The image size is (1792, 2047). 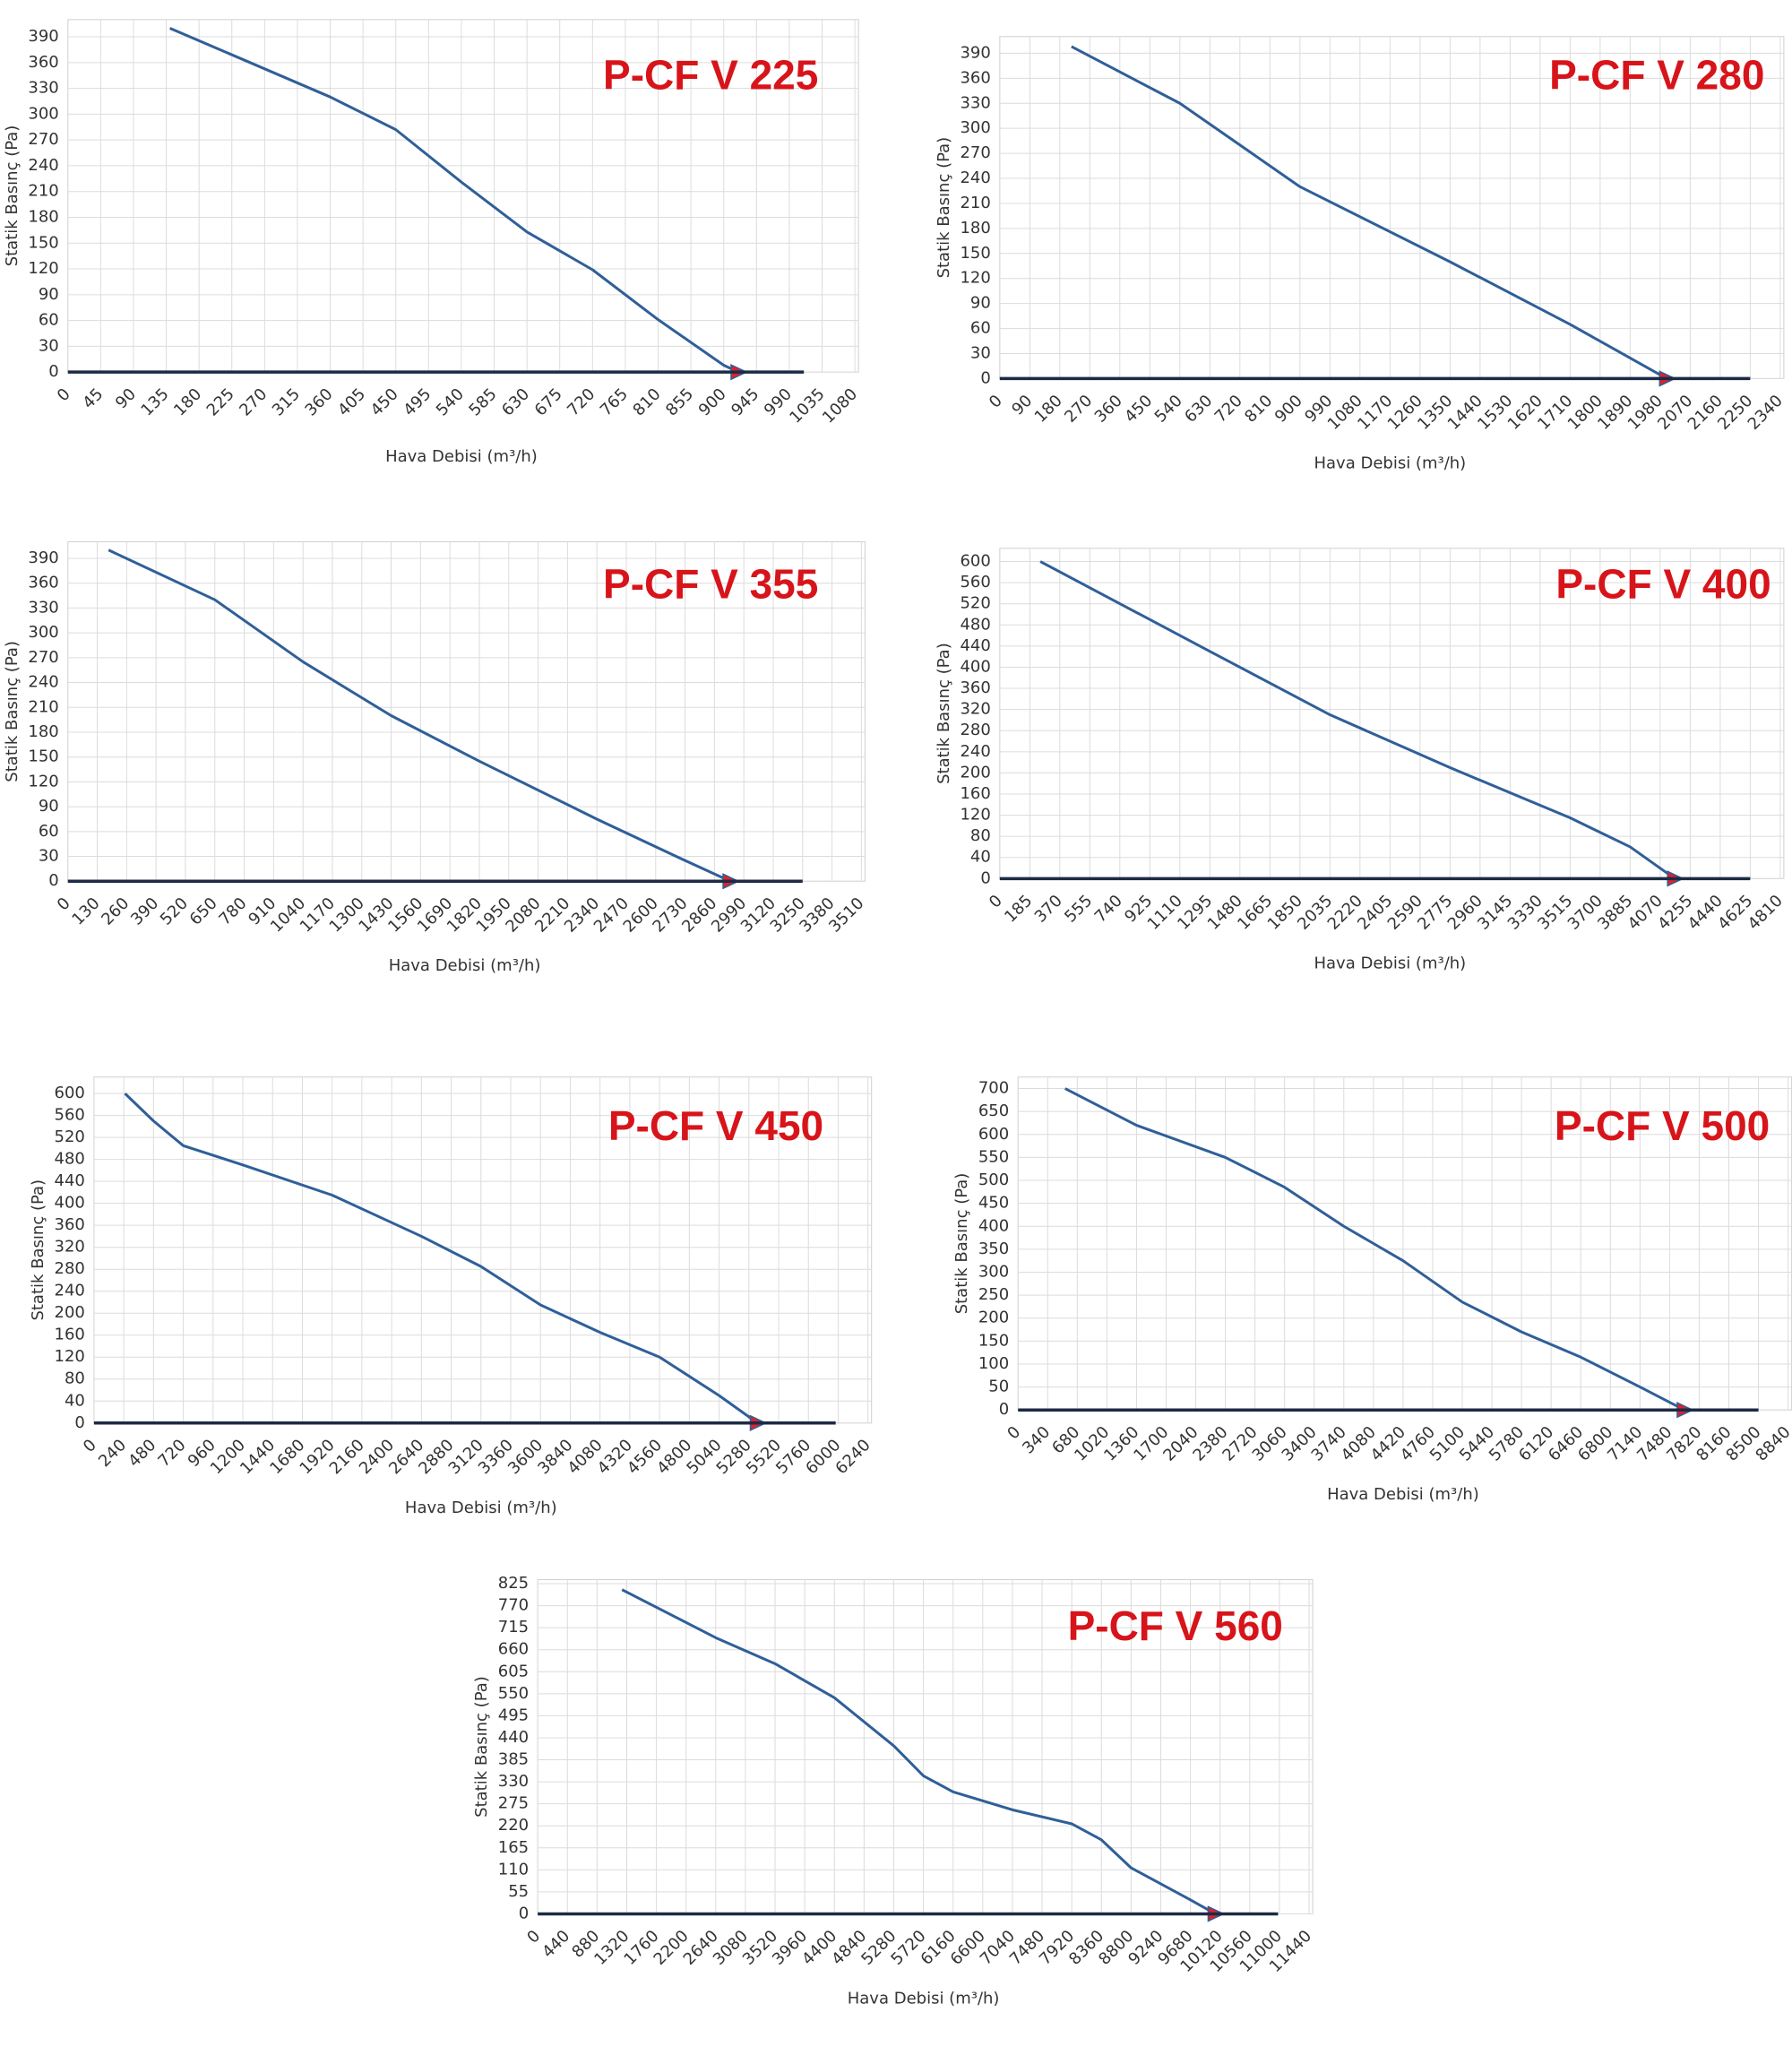 What do you see at coordinates (515, 402) in the screenshot?
I see `x-tick-label: 630` at bounding box center [515, 402].